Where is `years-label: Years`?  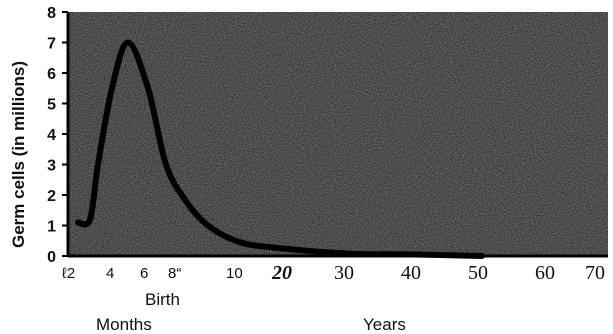
years-label: Years is located at coordinates (384, 324).